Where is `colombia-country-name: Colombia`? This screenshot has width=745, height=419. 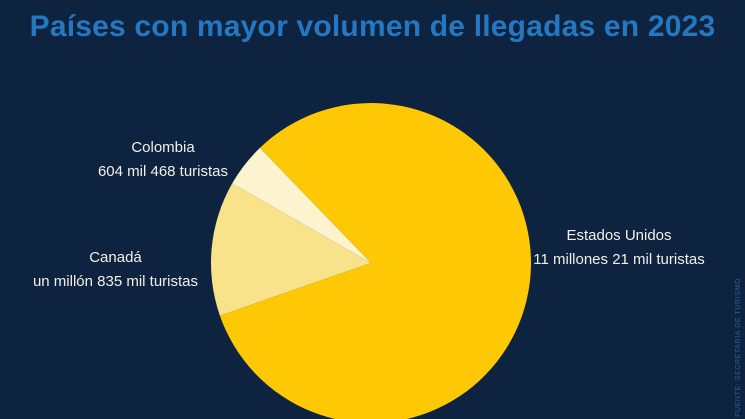 colombia-country-name: Colombia is located at coordinates (163, 147).